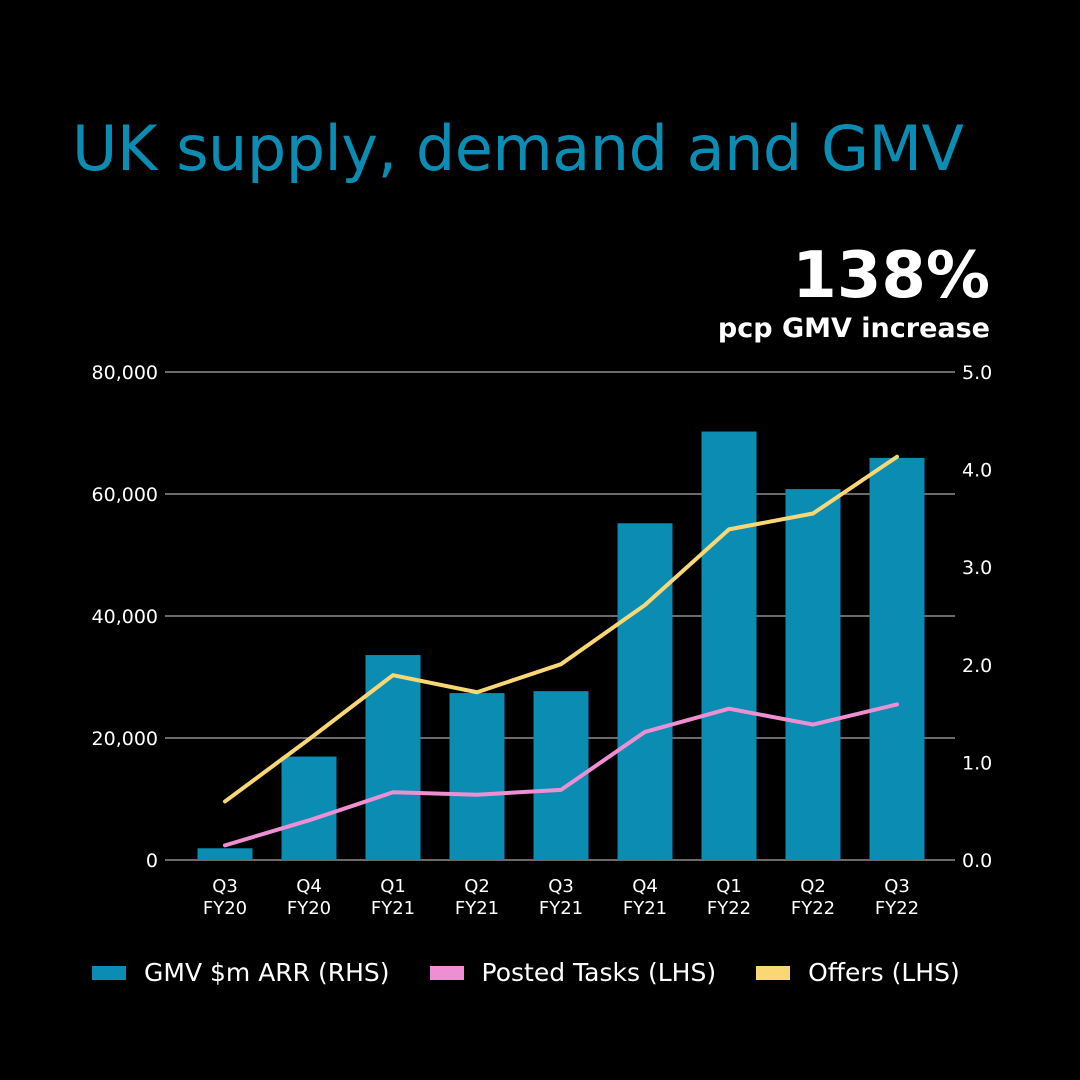 Image resolution: width=1080 pixels, height=1080 pixels. What do you see at coordinates (977, 568) in the screenshot?
I see `right-axis-tick-label: 3.0` at bounding box center [977, 568].